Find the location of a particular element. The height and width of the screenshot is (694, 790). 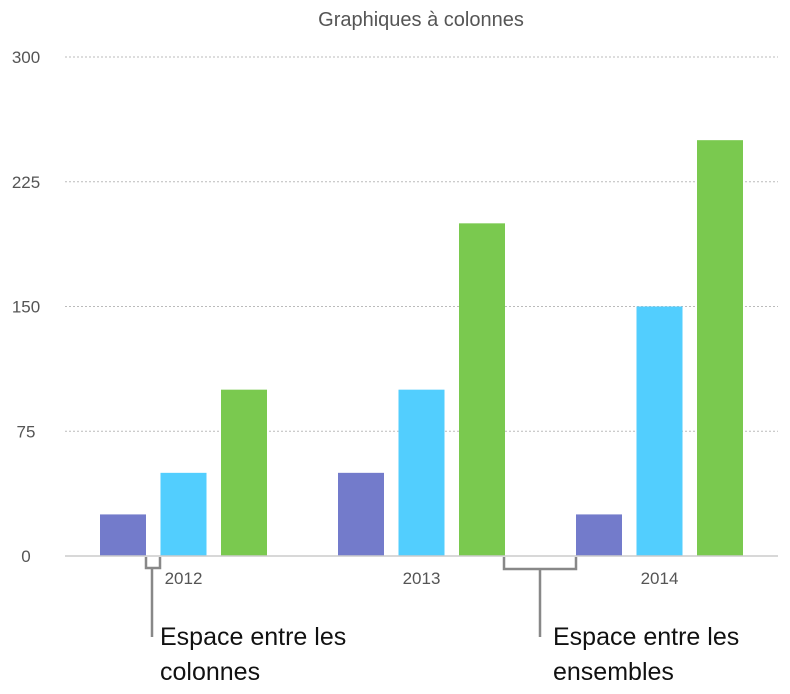

annotation-column-gap-line1: Espace entre les is located at coordinates (253, 637).